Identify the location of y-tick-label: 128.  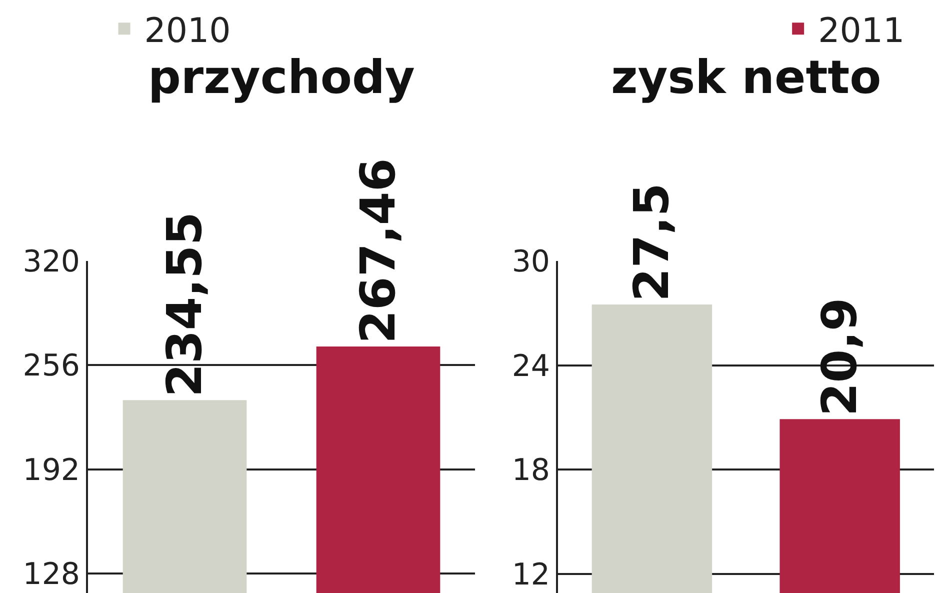
(51, 574).